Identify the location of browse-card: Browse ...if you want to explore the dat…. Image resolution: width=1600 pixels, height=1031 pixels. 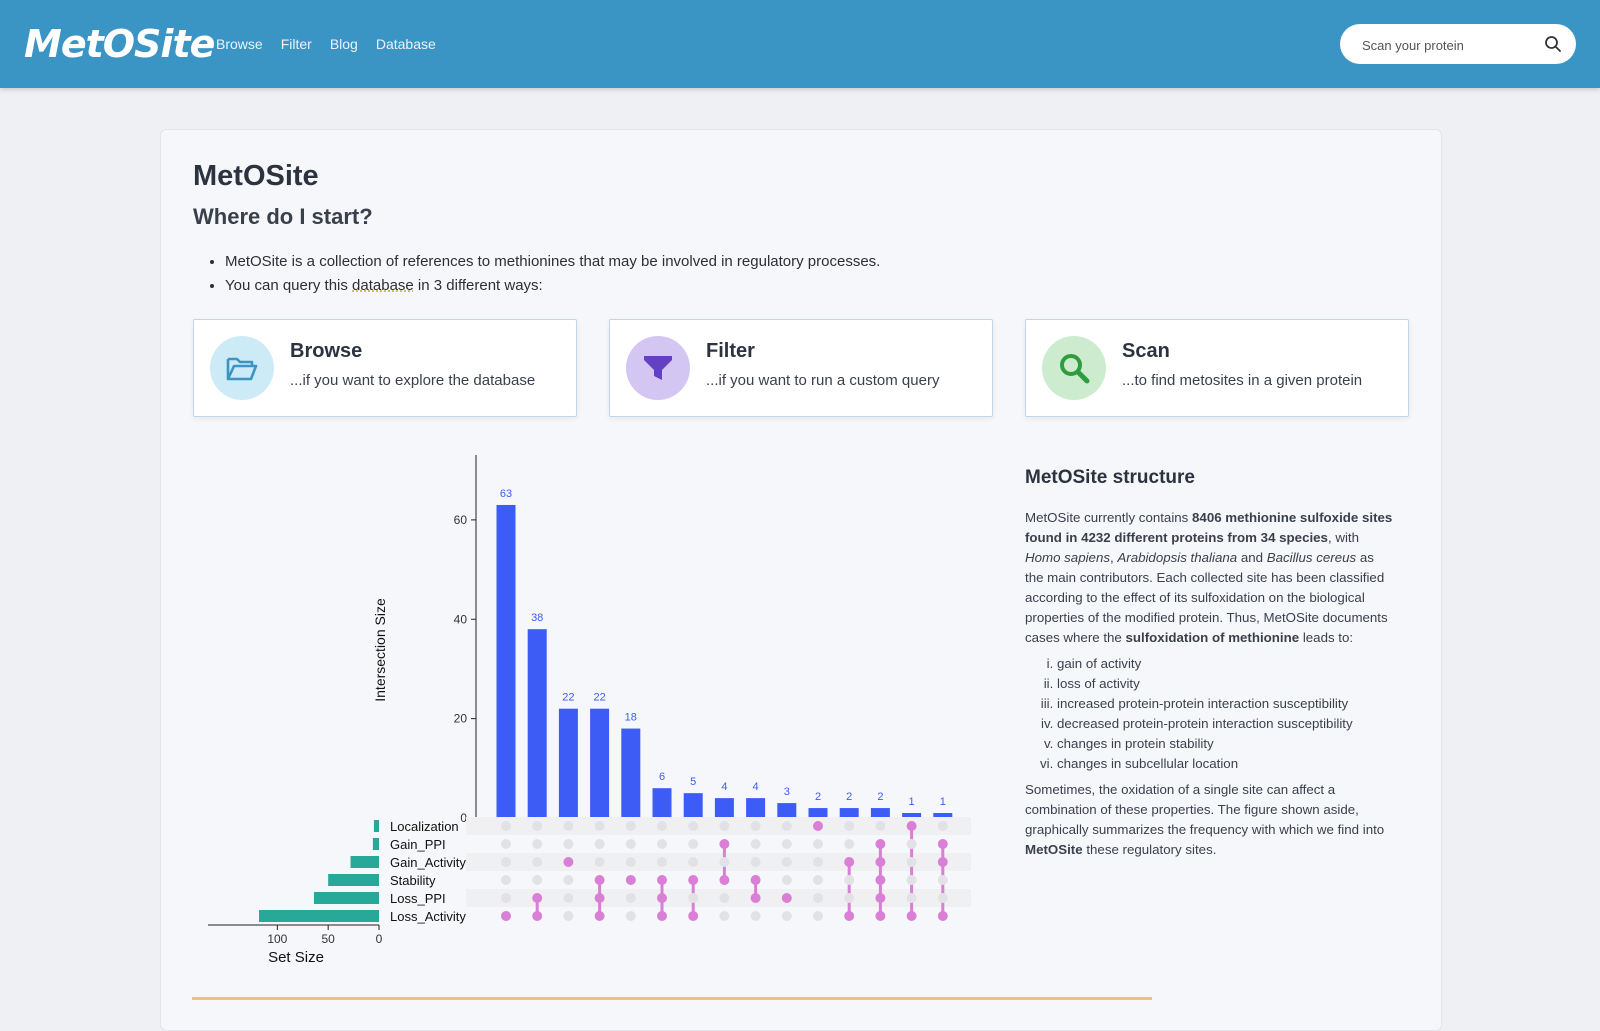
(385, 368).